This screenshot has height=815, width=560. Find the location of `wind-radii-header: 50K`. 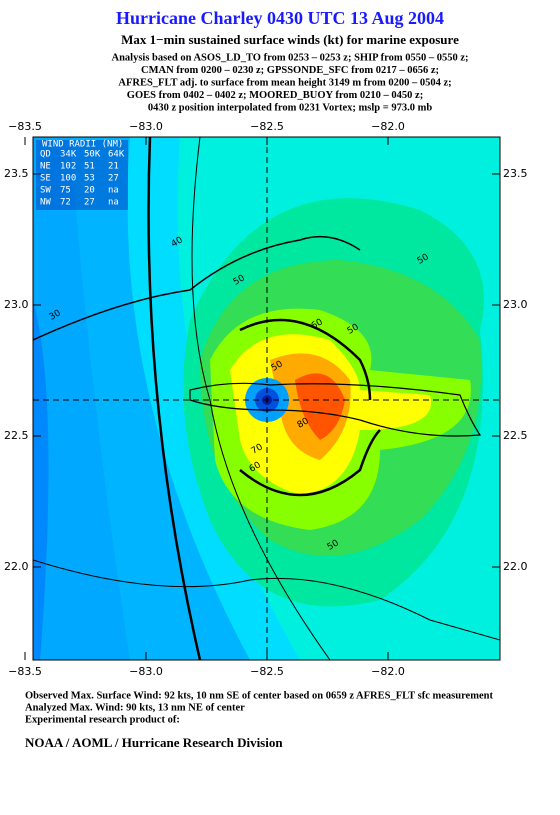

wind-radii-header: 50K is located at coordinates (92, 155).